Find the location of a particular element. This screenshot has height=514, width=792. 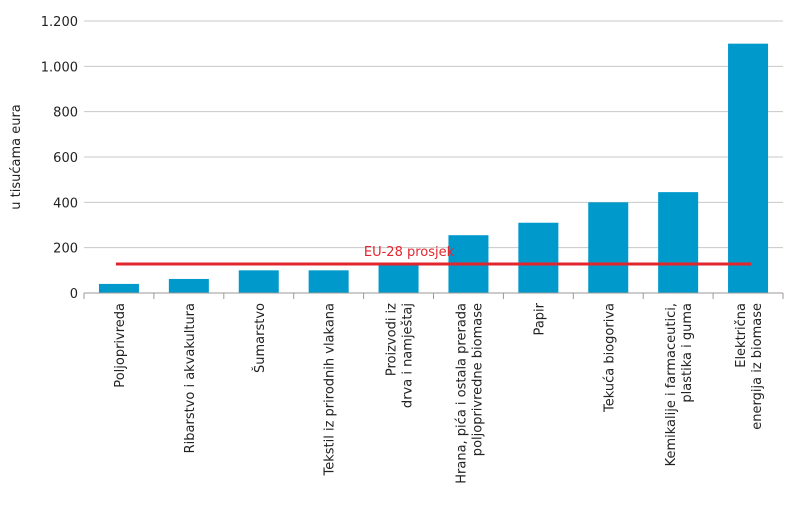

category-label: Tekuća biogoriva is located at coordinates (609, 358).